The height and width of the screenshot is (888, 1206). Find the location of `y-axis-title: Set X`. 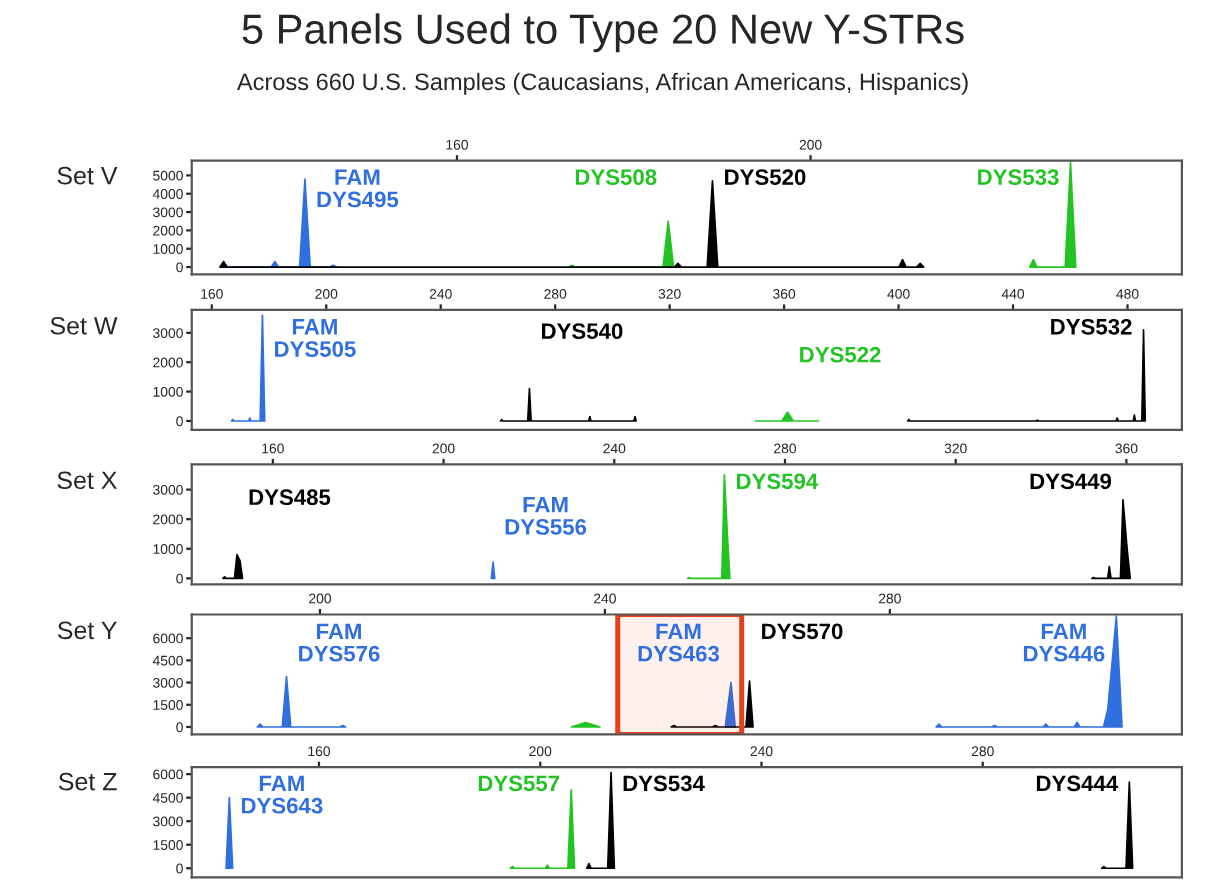

y-axis-title: Set X is located at coordinates (87, 480).